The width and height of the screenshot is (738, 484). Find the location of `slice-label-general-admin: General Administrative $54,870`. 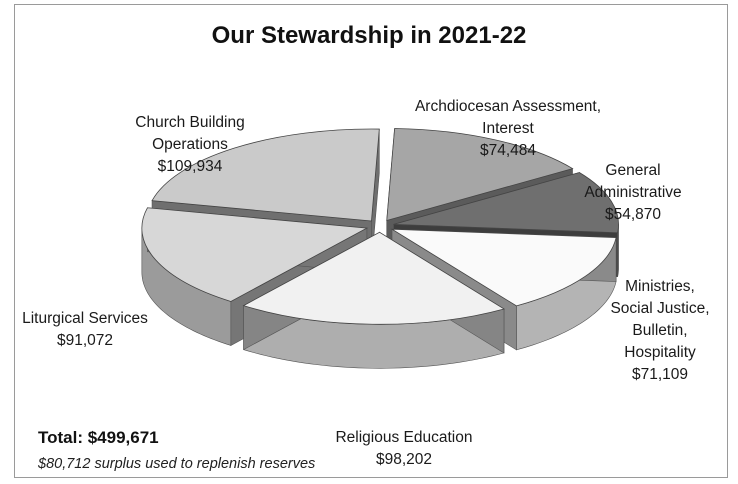

slice-label-general-admin: General Administrative $54,870 is located at coordinates (633, 192).